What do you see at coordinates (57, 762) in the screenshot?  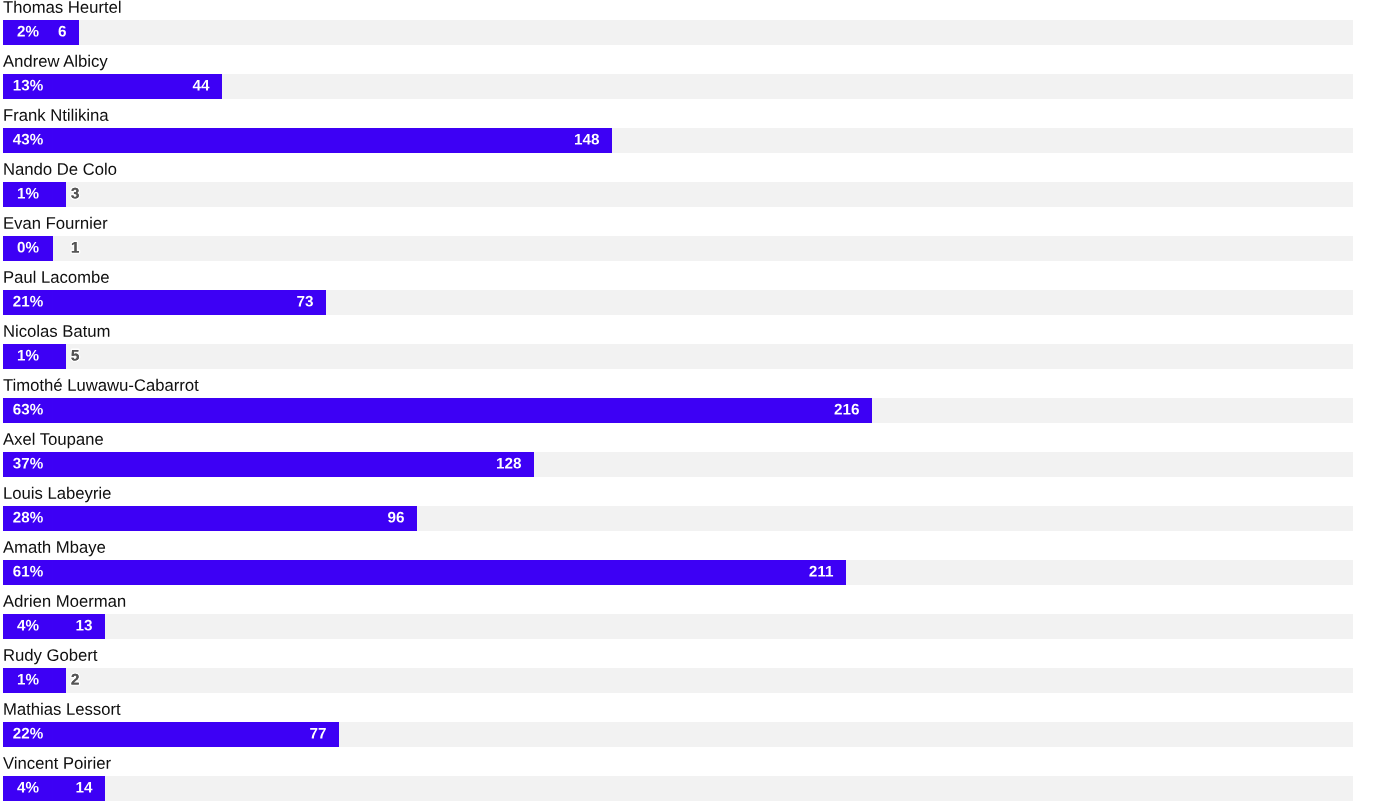 I see `y-tick-label: Vincent Poirier` at bounding box center [57, 762].